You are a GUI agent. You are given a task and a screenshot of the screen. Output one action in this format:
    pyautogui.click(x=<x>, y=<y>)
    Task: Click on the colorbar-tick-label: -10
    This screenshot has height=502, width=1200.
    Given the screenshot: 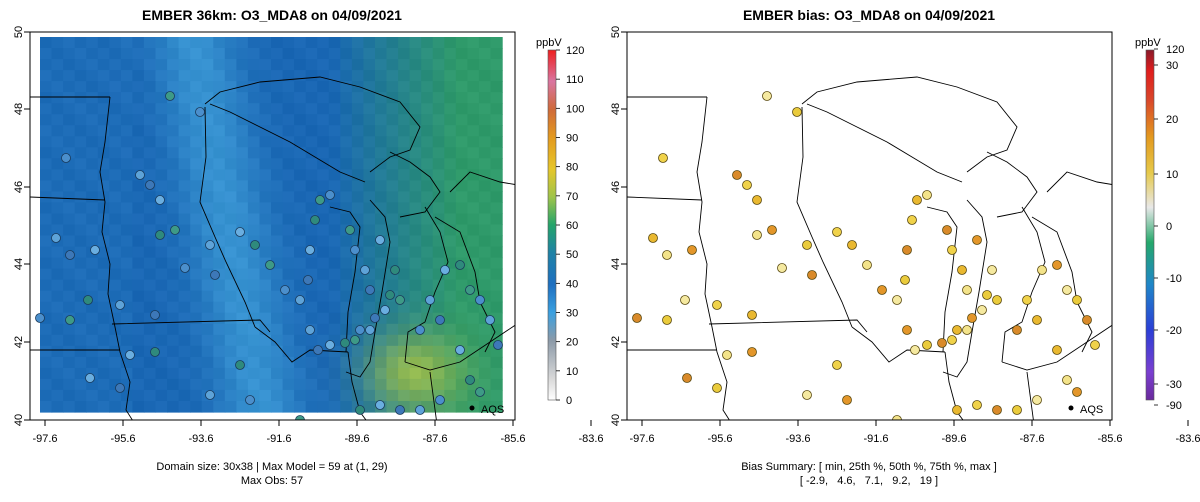 What is the action you would take?
    pyautogui.click(x=1174, y=279)
    